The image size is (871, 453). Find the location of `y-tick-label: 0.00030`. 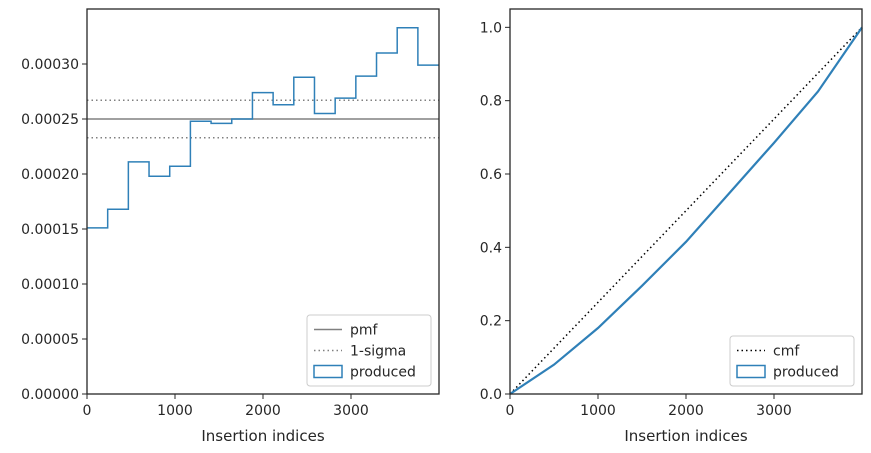

y-tick-label: 0.00030 is located at coordinates (50, 65).